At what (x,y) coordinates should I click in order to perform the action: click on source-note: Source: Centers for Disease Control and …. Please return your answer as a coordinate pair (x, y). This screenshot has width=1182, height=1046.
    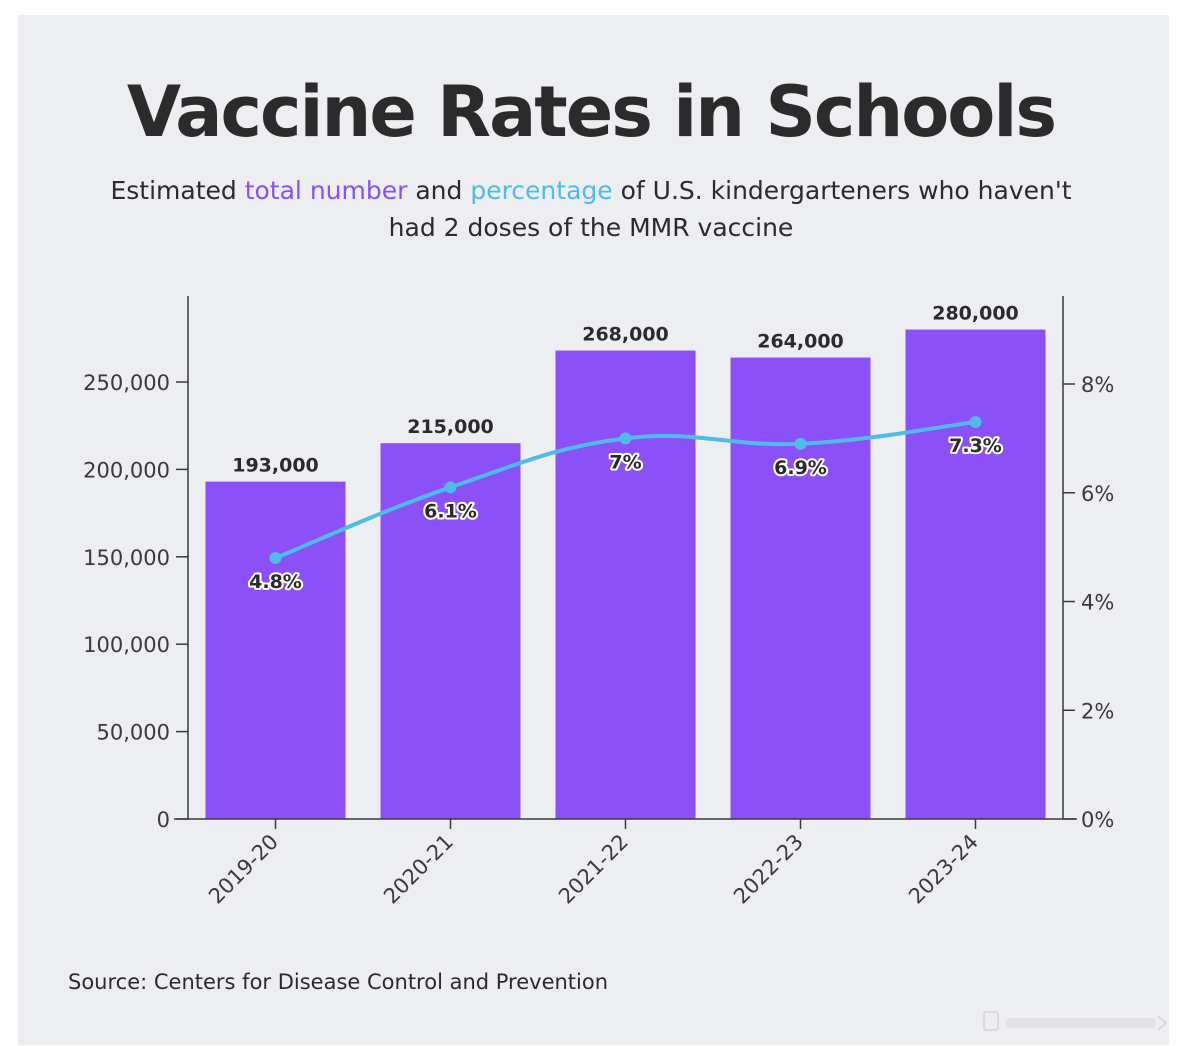
    Looking at the image, I should click on (338, 982).